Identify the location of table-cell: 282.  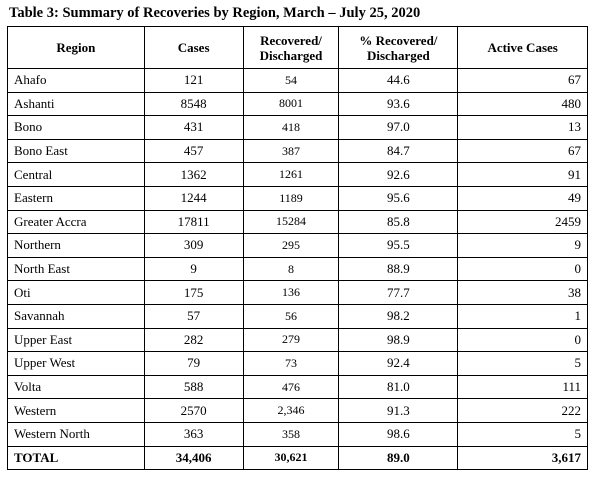
(193, 340).